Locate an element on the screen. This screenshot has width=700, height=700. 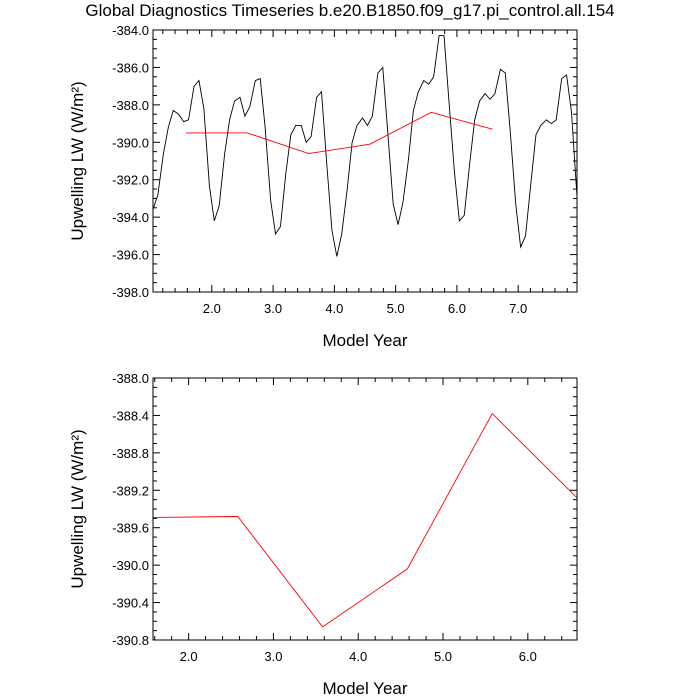
y-tick-label: -396.0 is located at coordinates (130, 255).